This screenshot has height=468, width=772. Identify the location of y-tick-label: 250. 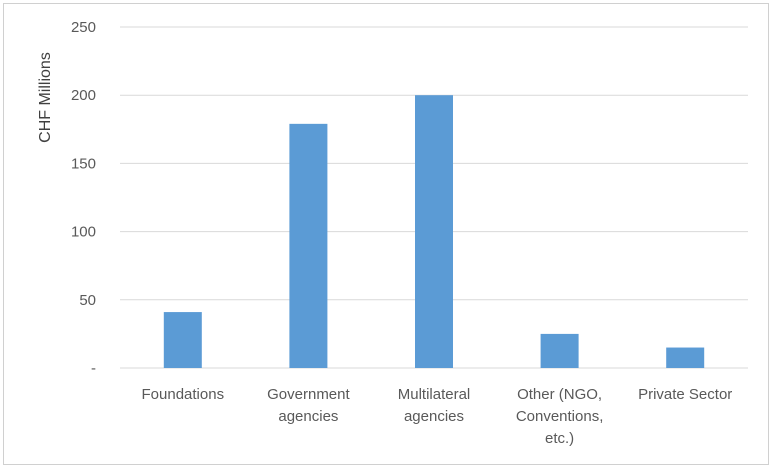
(83, 27).